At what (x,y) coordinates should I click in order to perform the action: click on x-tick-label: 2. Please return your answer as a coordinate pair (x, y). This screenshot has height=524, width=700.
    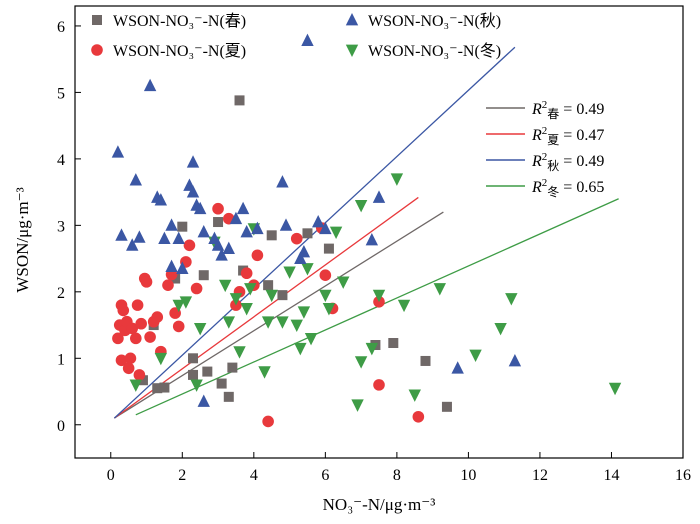
    Looking at the image, I should click on (182, 475).